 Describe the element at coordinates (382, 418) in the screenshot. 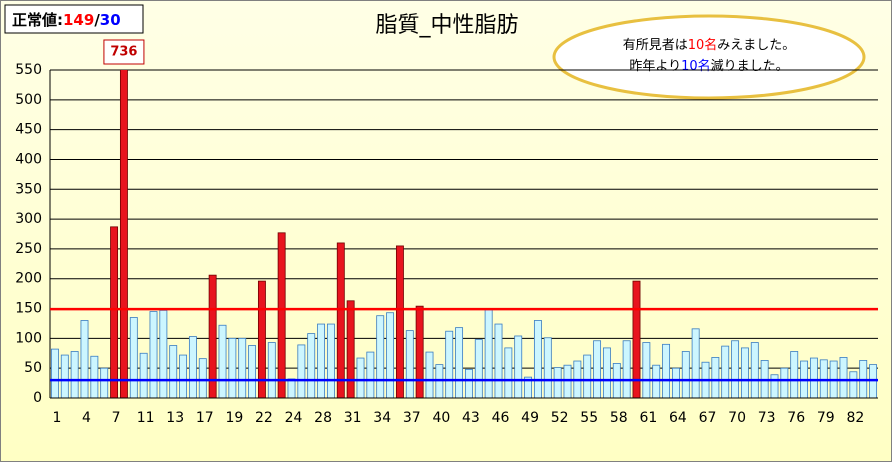

I see `x-tick-label: 34` at that location.